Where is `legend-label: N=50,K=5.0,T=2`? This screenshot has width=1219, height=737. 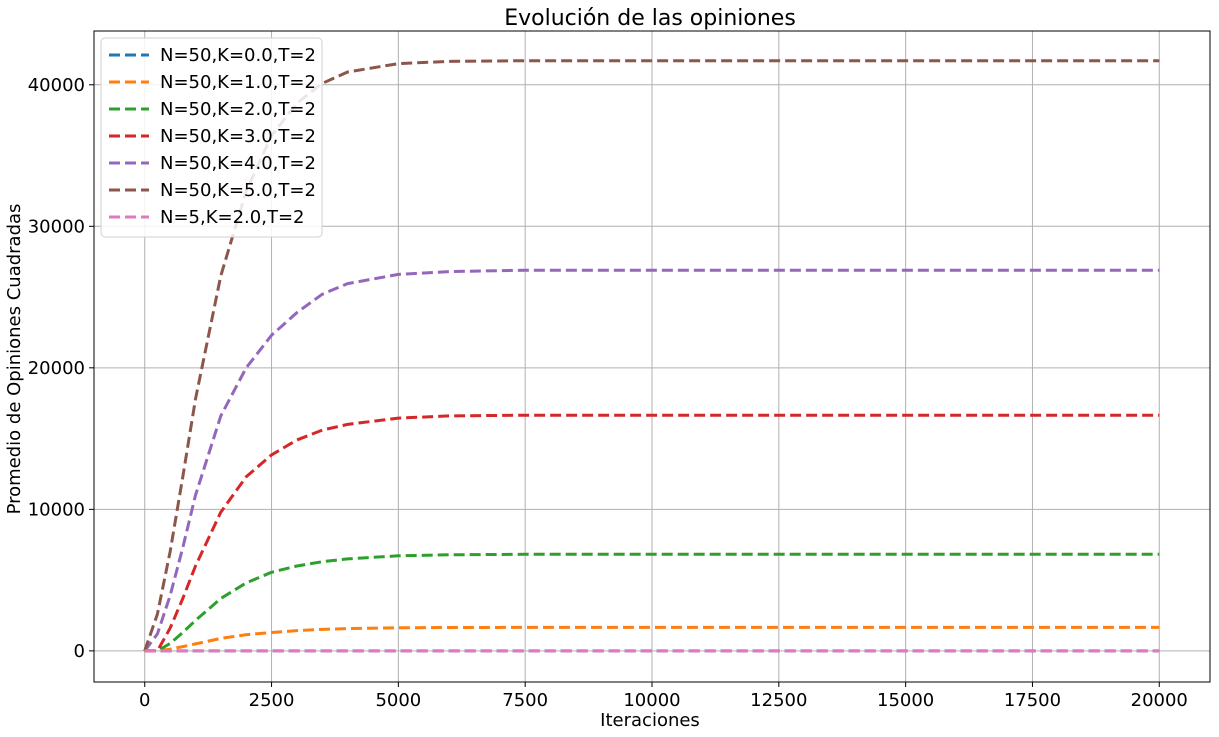 legend-label: N=50,K=5.0,T=2 is located at coordinates (238, 190).